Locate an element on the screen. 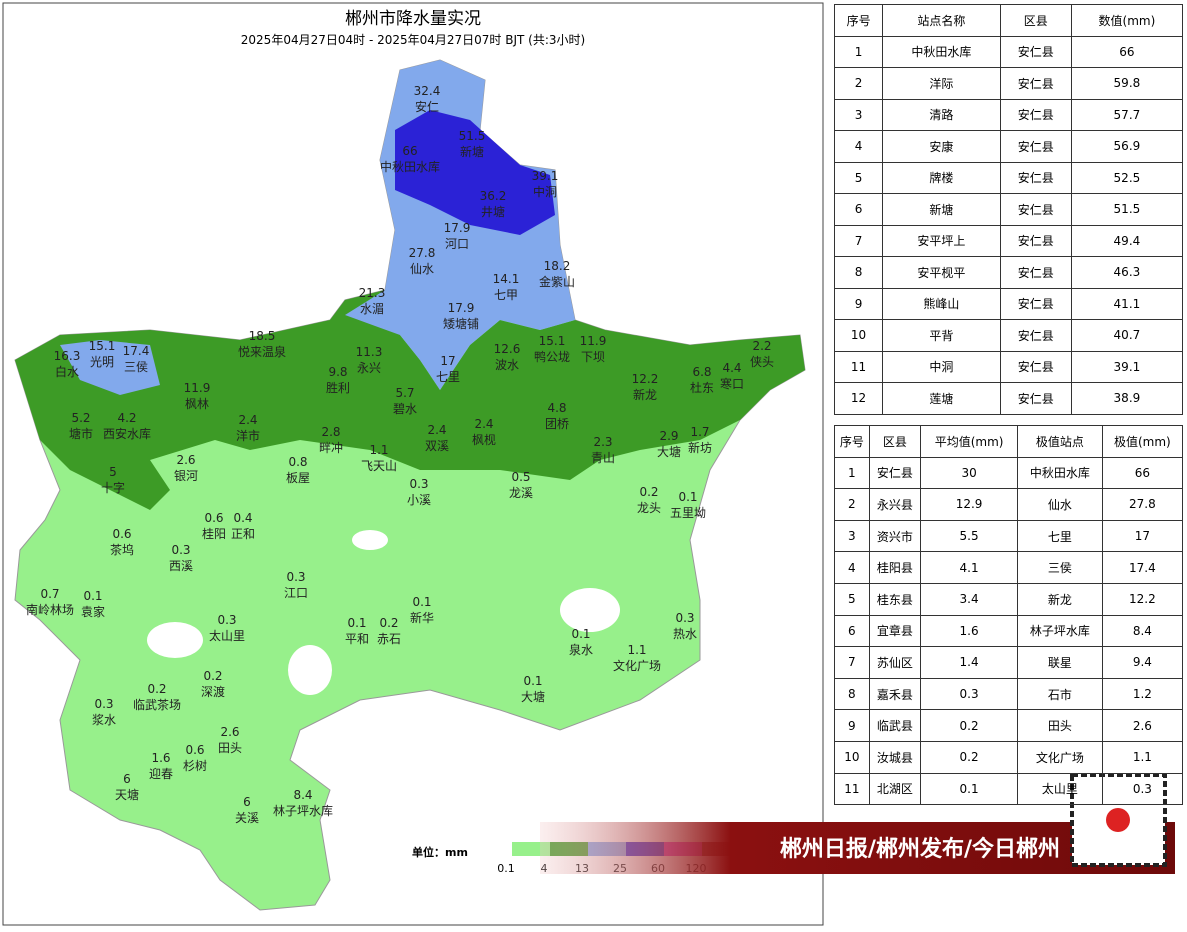 The height and width of the screenshot is (932, 1187). table-cell: 新龙 is located at coordinates (1060, 599).